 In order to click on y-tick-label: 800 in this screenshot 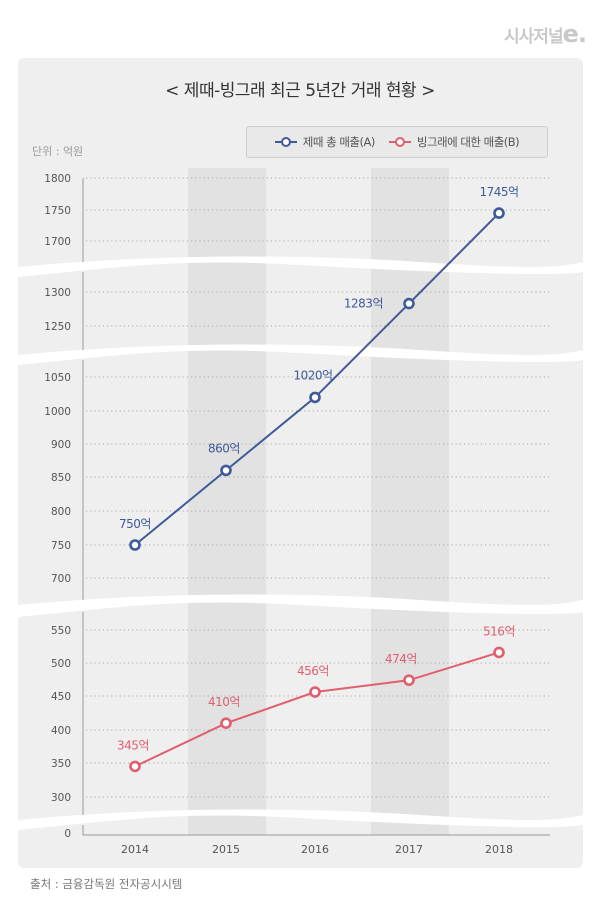, I will do `click(61, 512)`.